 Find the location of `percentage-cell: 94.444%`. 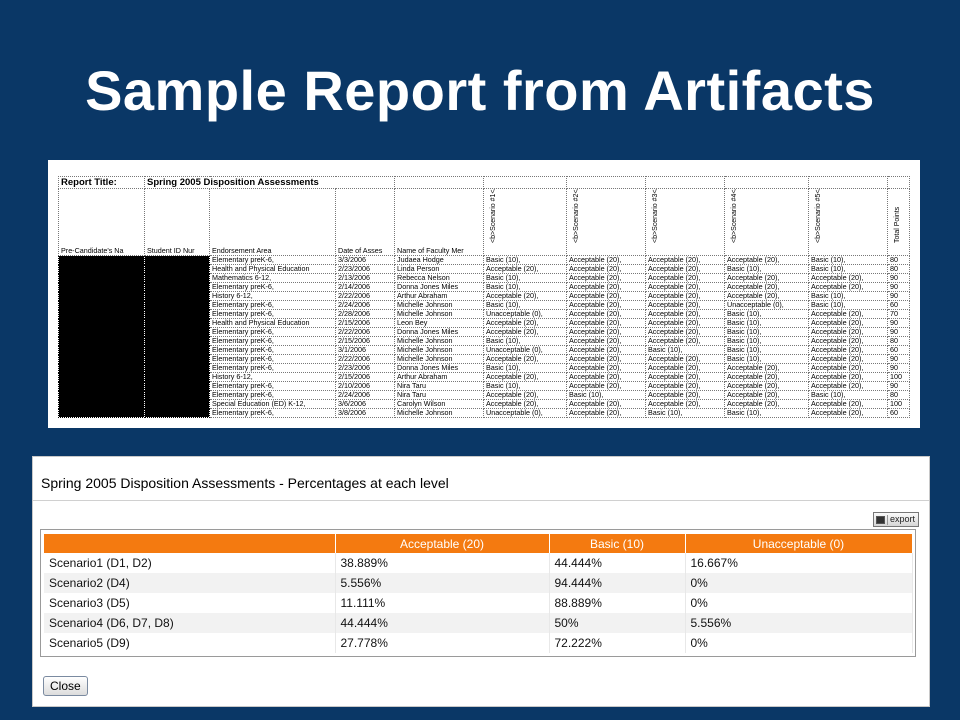

percentage-cell: 94.444% is located at coordinates (617, 583).